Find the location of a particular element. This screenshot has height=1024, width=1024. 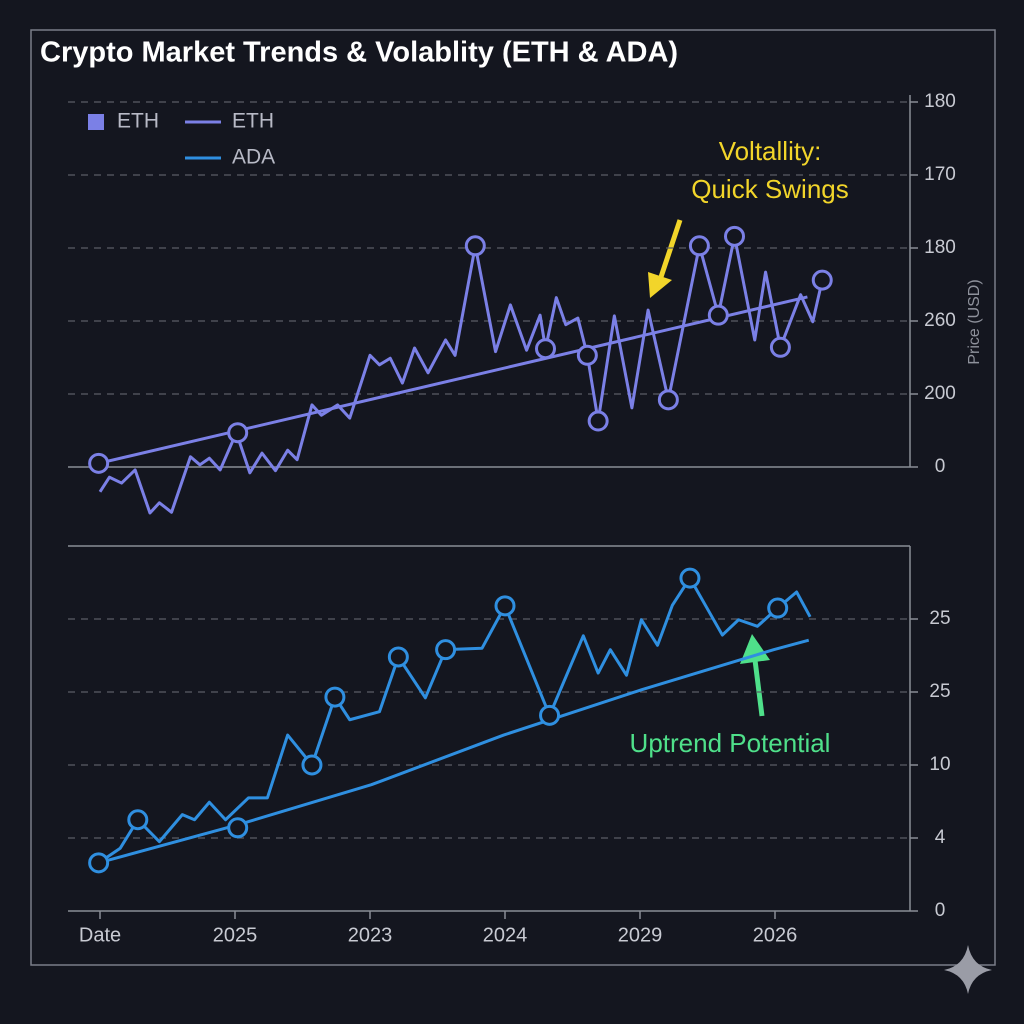

sparkle-icon is located at coordinates (968, 969).